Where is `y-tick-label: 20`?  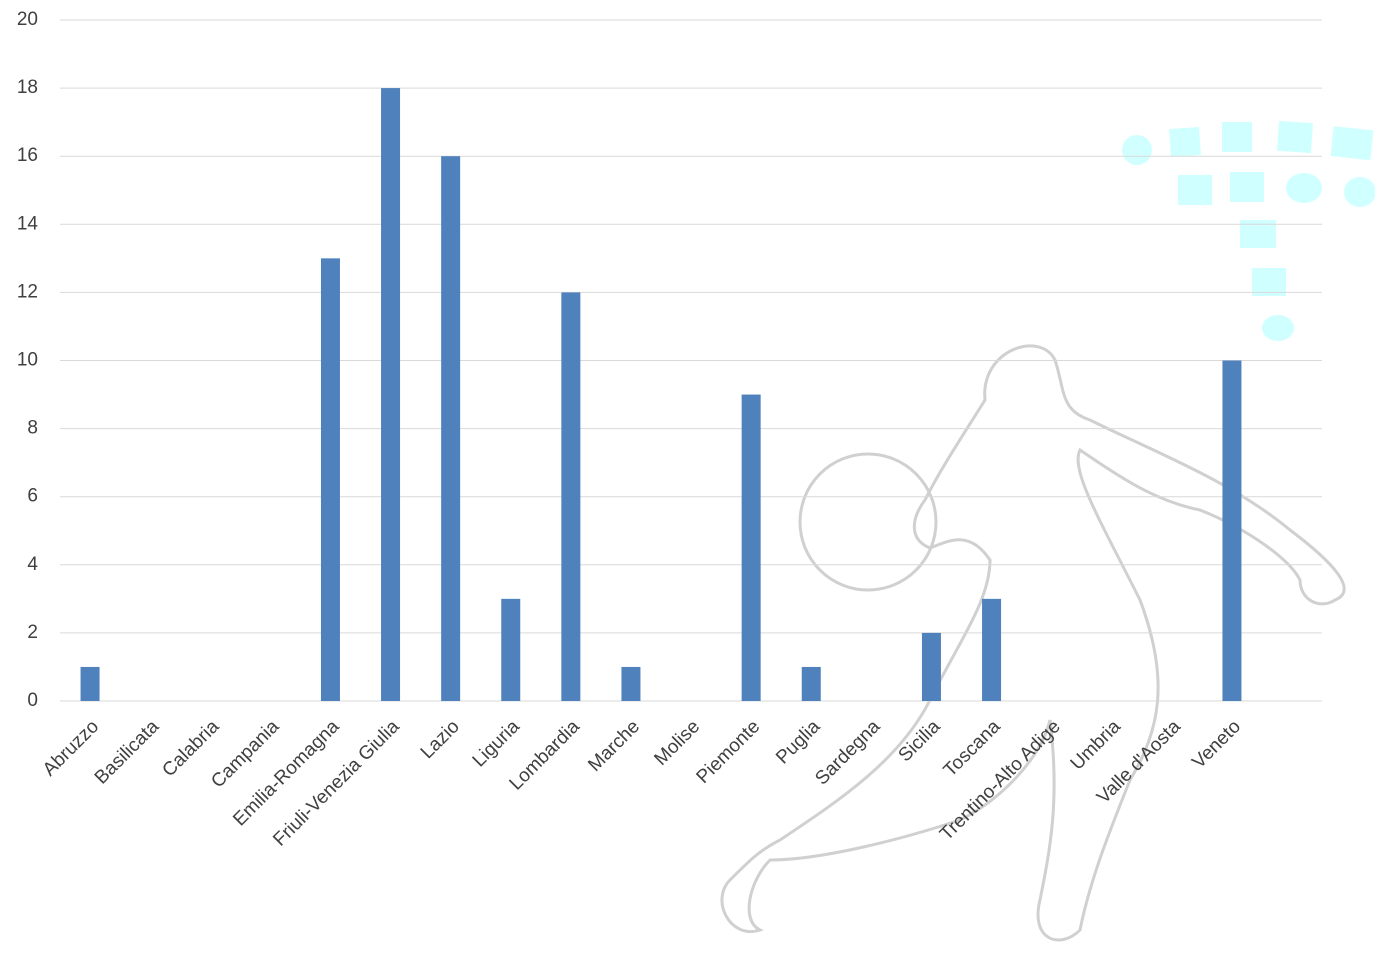
y-tick-label: 20 is located at coordinates (27, 19).